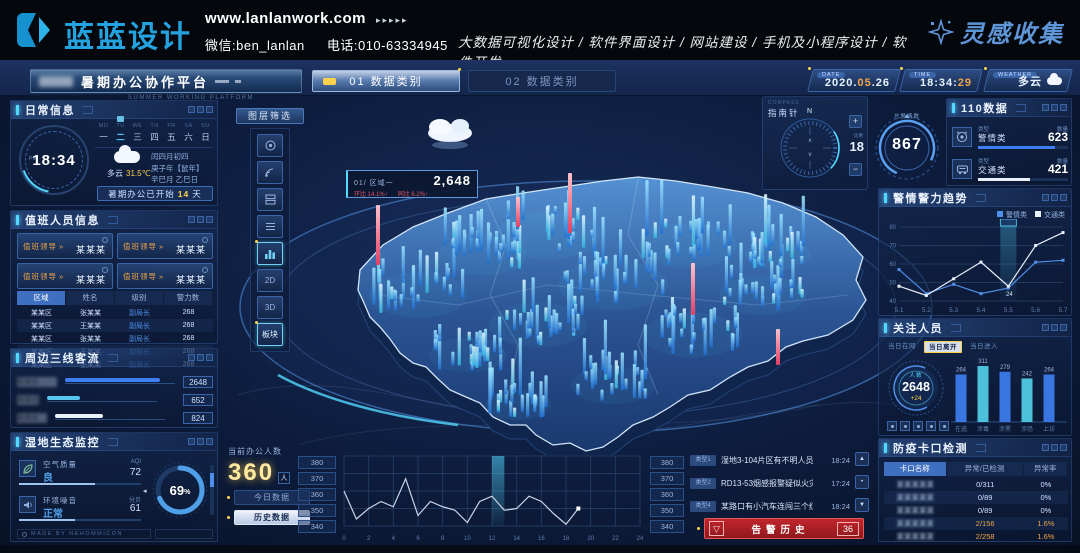  What do you see at coordinates (270, 199) in the screenshot?
I see `layer-device-button` at bounding box center [270, 199].